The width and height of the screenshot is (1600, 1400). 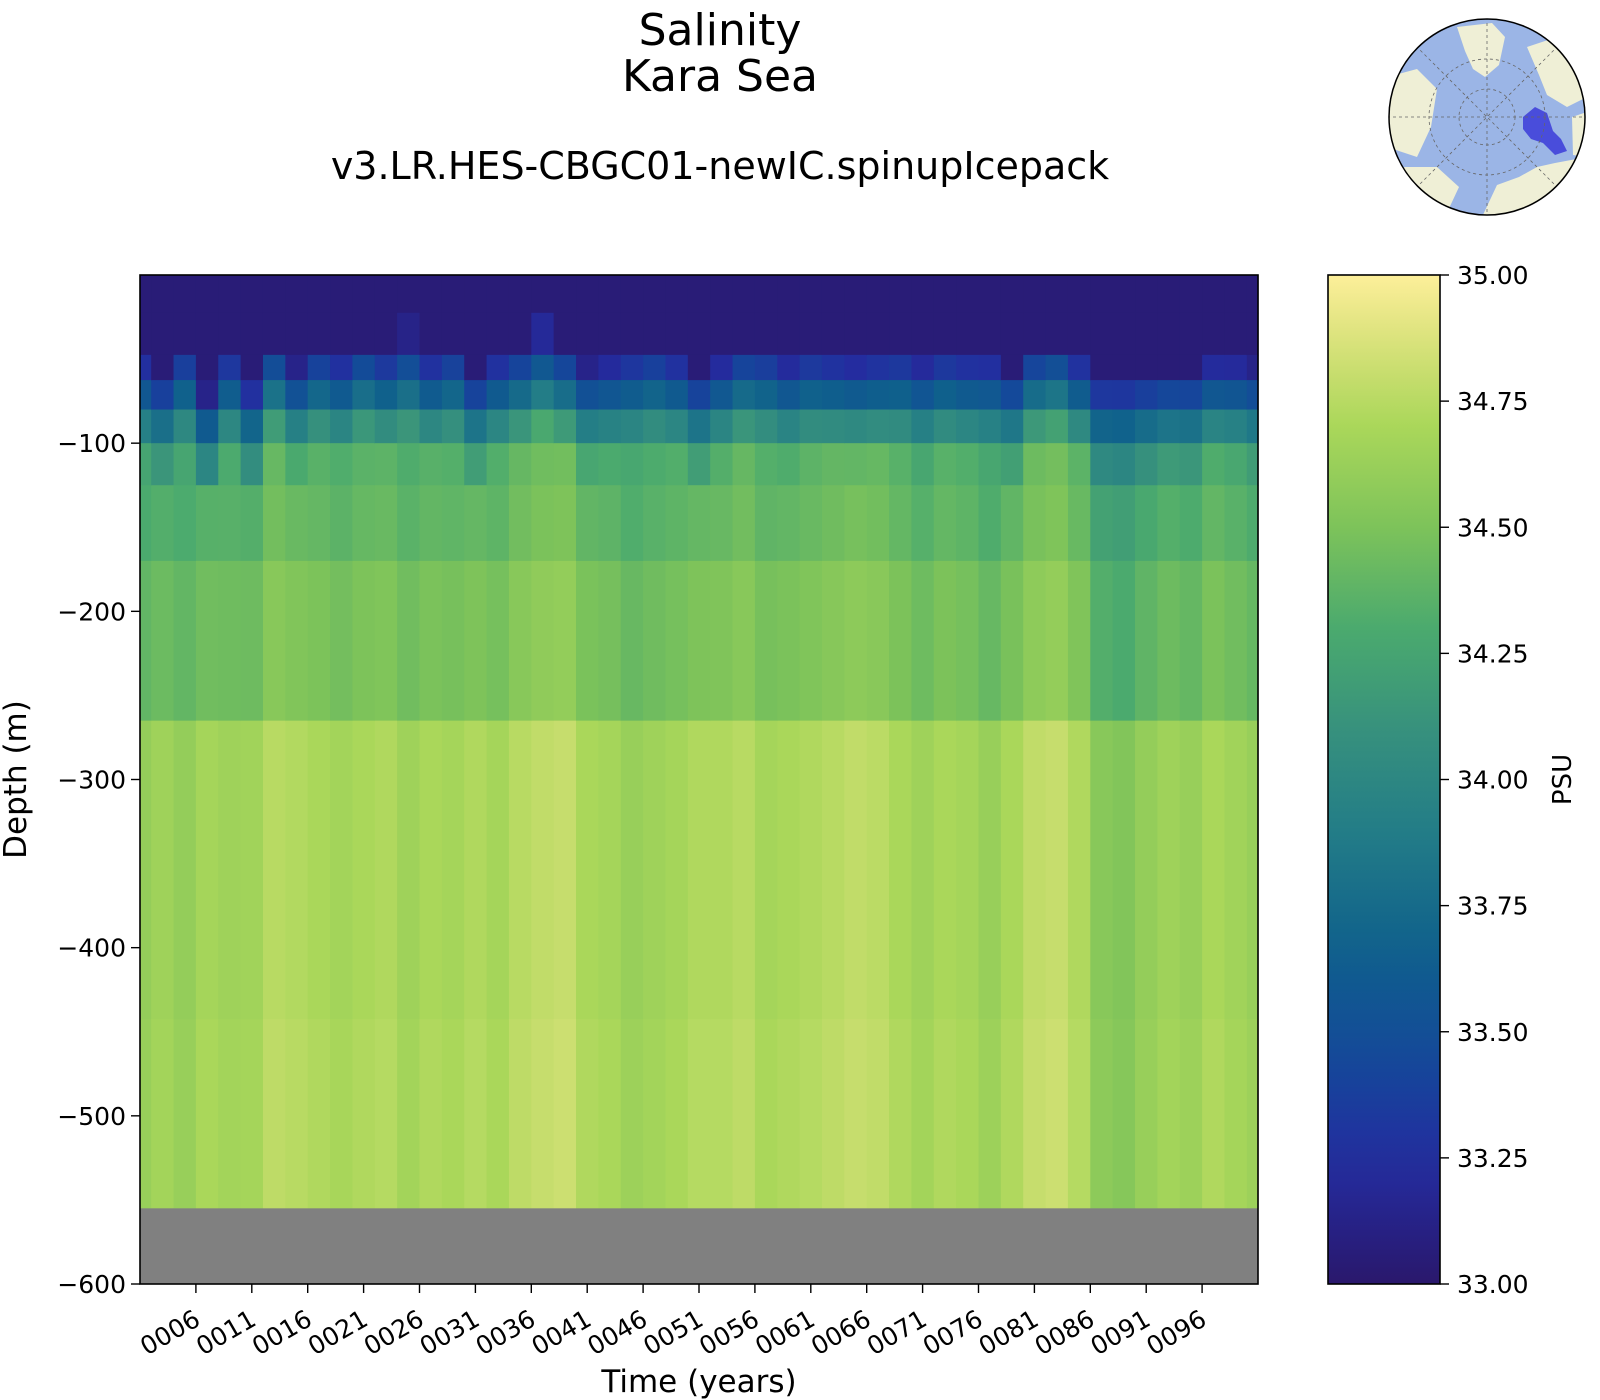 What do you see at coordinates (1493, 527) in the screenshot?
I see `colorbar-tick-label: 34.50` at bounding box center [1493, 527].